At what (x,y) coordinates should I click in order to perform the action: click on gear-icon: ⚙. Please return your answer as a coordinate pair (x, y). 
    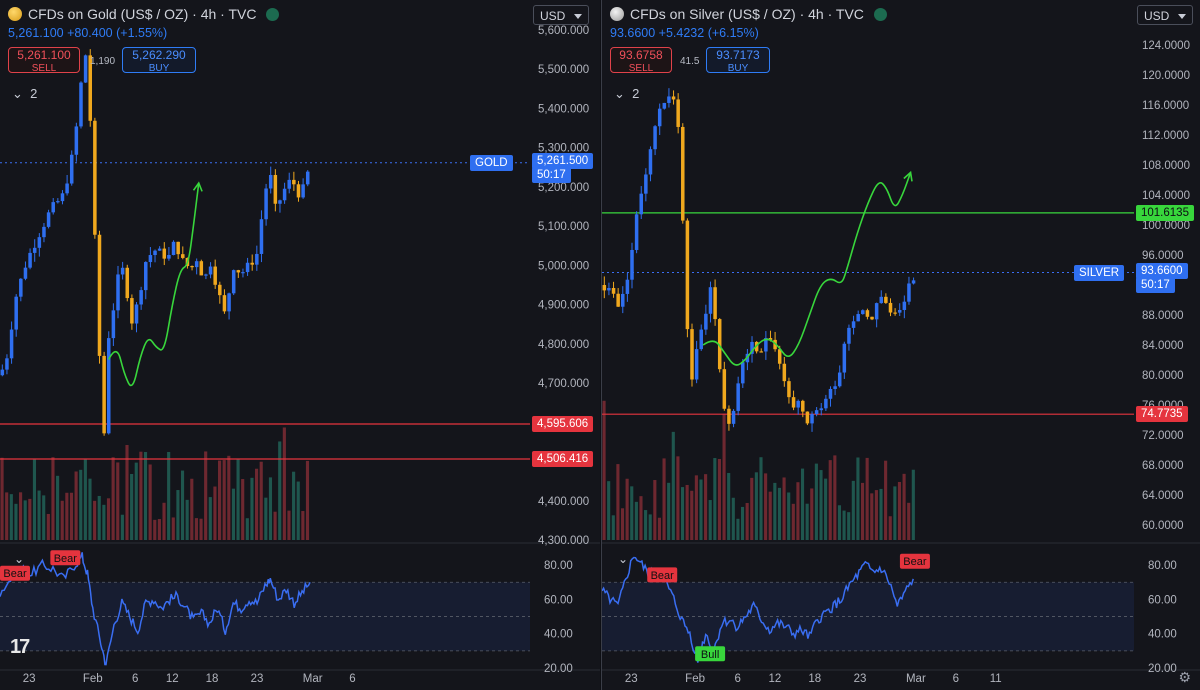
    Looking at the image, I should click on (1184, 677).